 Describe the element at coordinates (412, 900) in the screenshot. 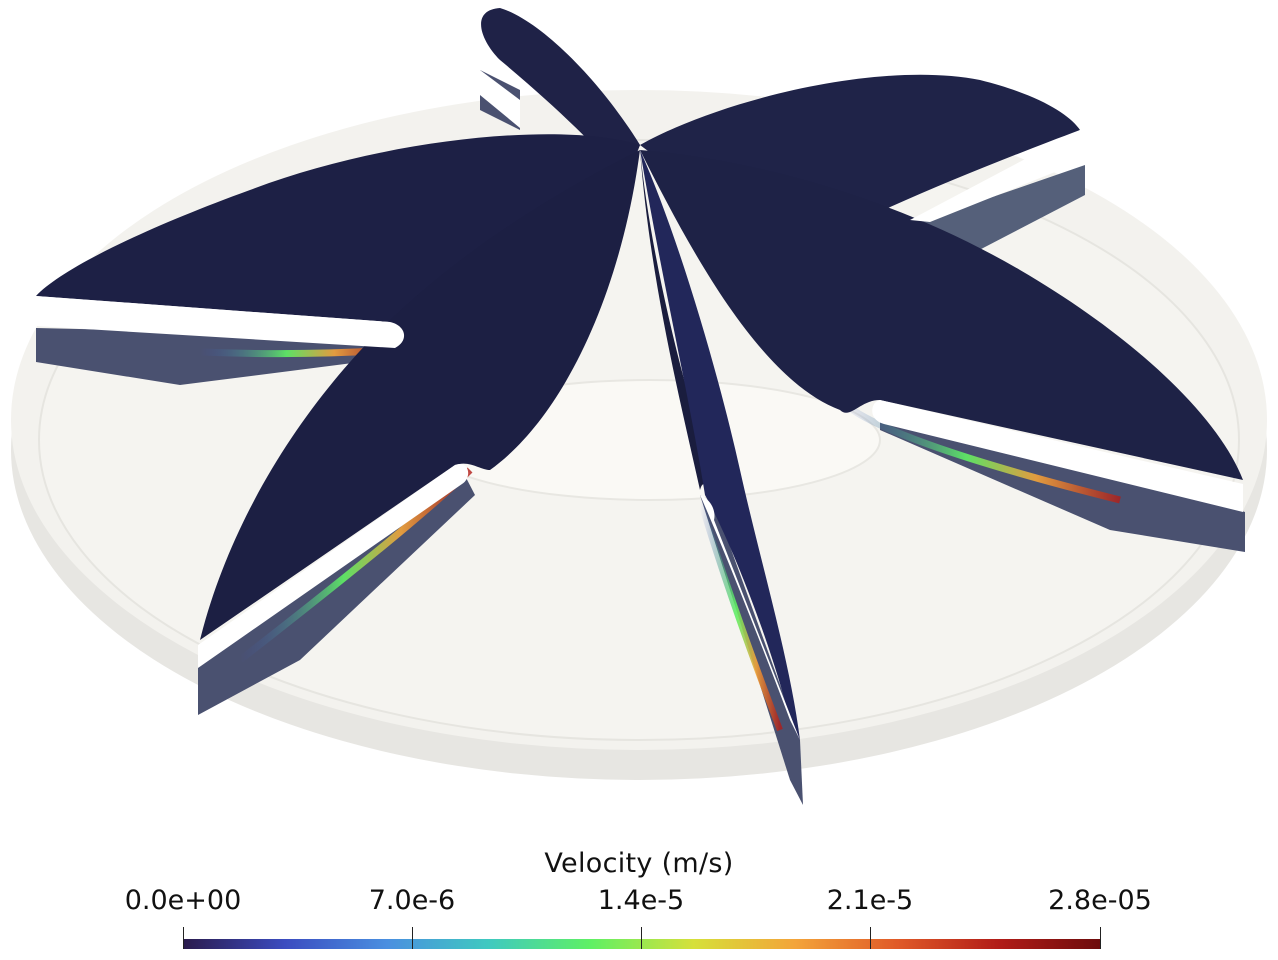

I see `colorbar-tick-label-1: 7.0e-6` at that location.